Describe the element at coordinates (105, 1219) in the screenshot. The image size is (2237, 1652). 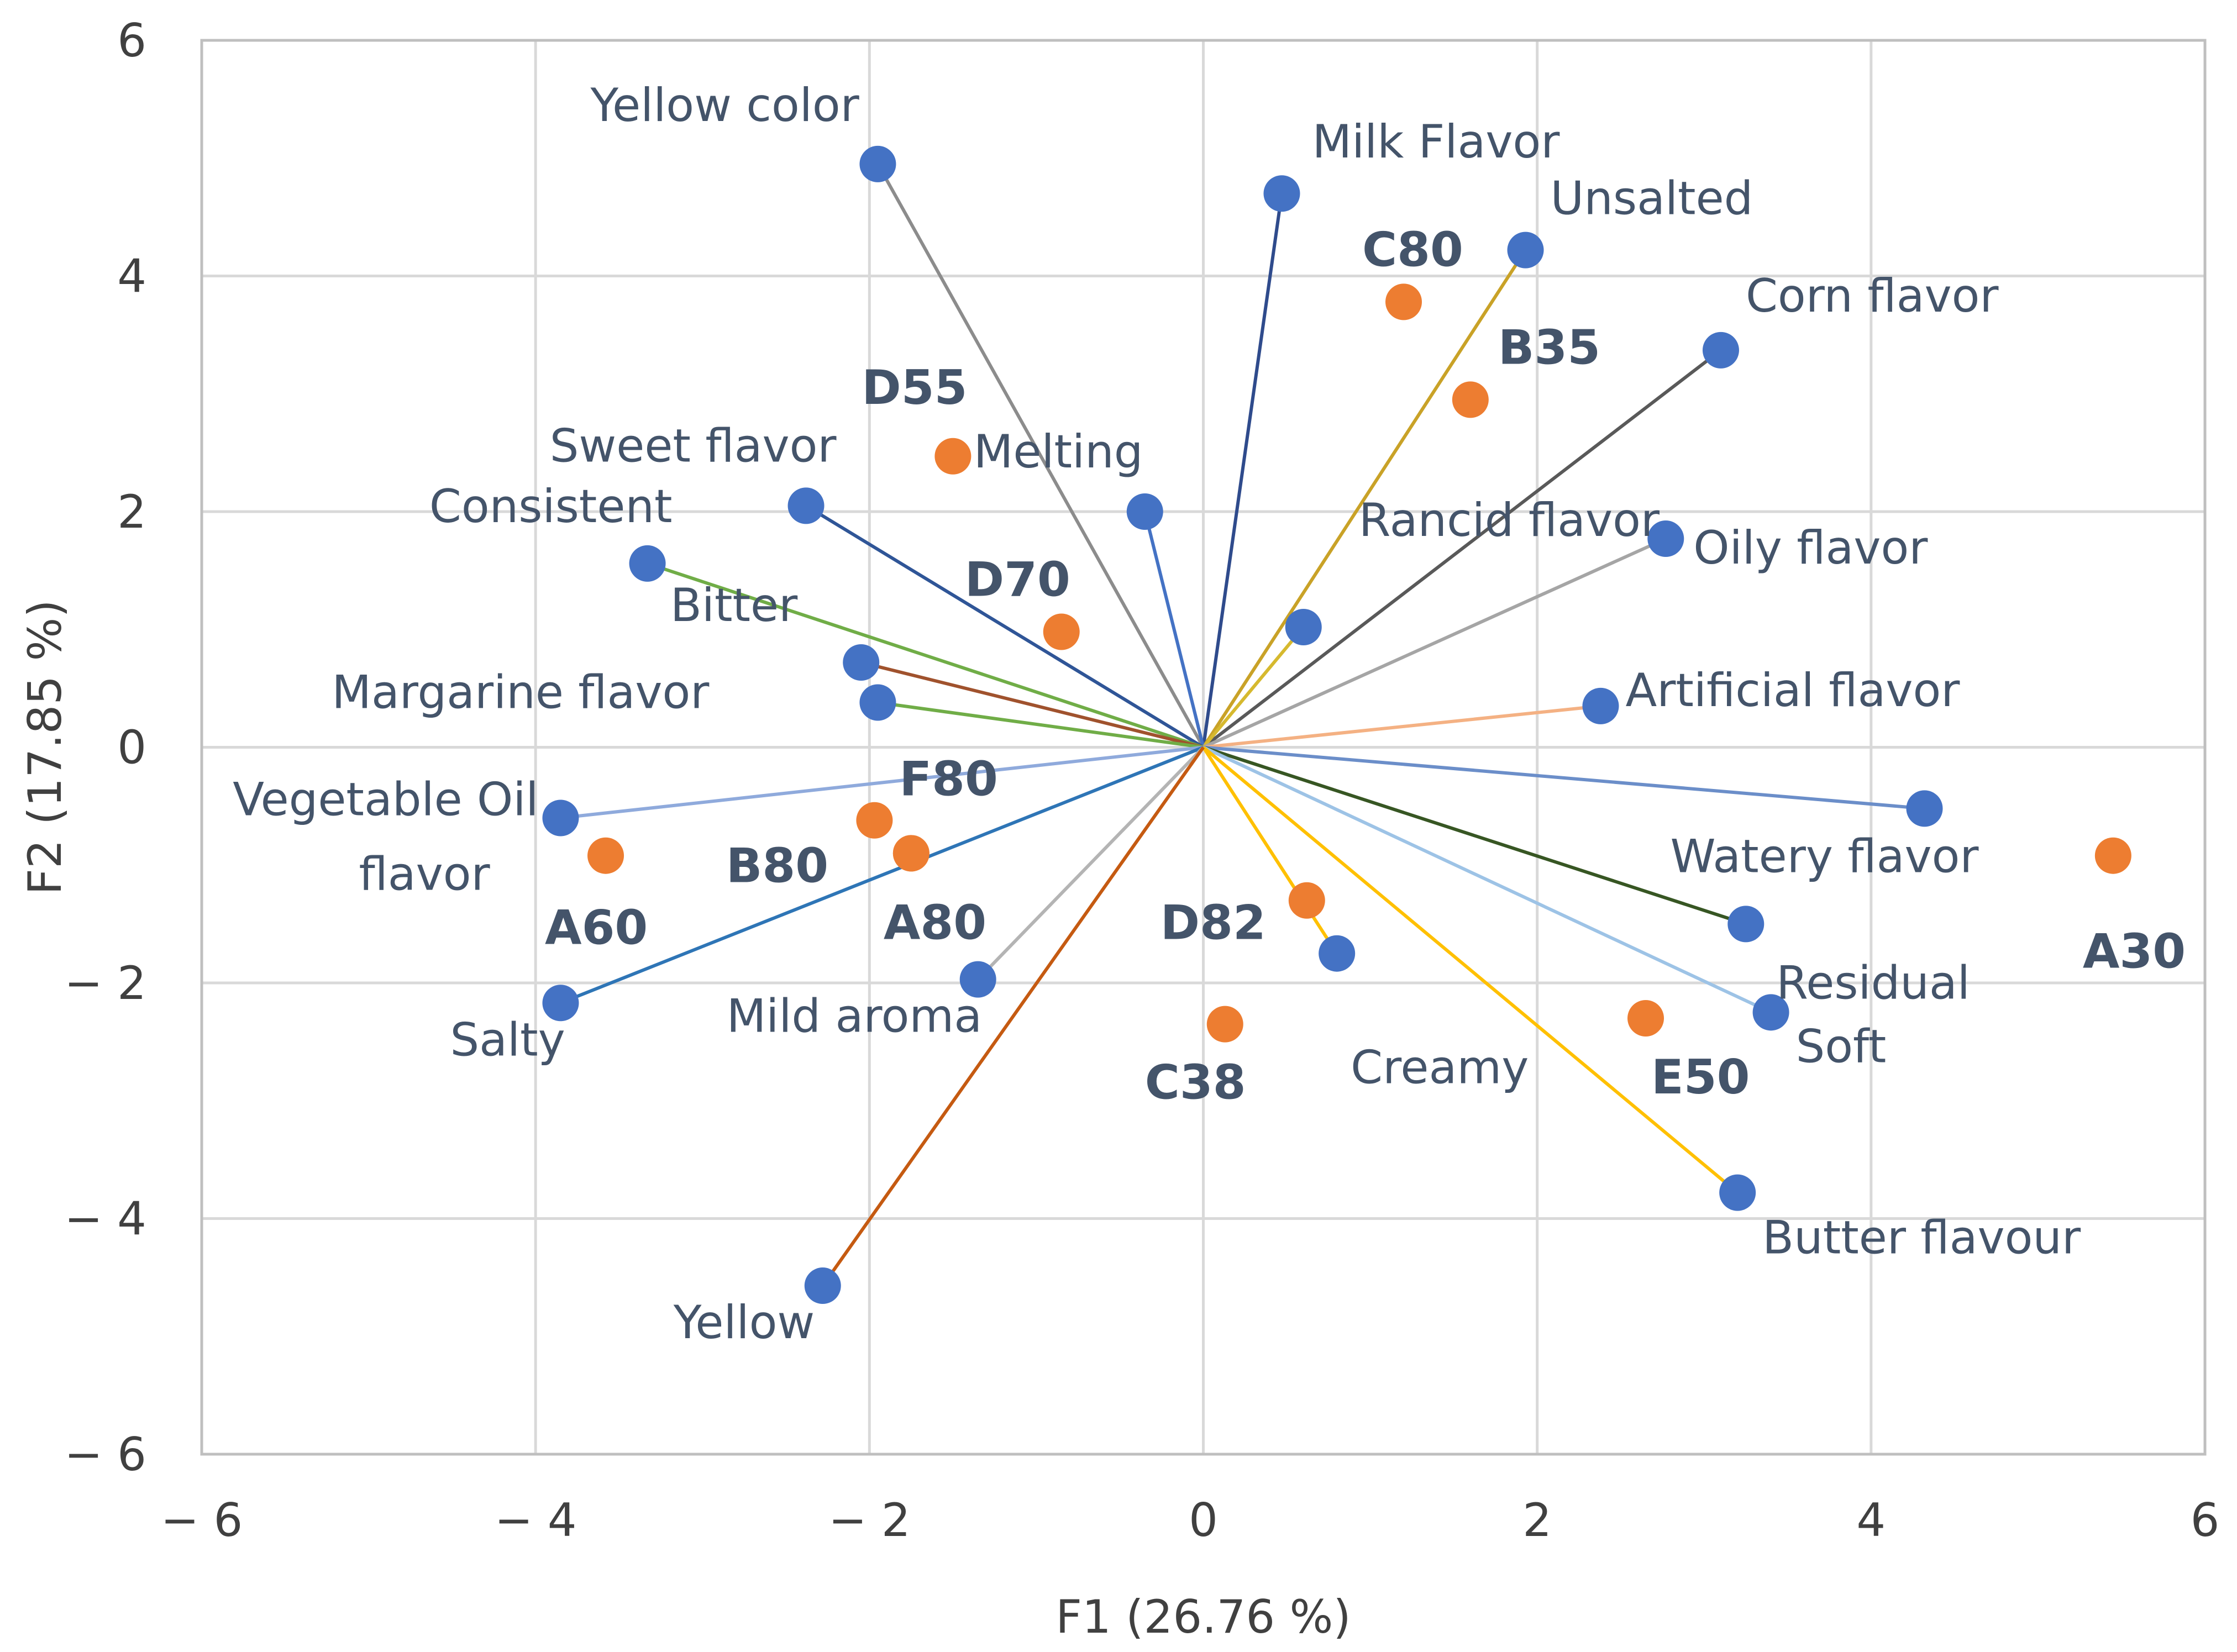
I see `y-tick-label: − 4` at that location.